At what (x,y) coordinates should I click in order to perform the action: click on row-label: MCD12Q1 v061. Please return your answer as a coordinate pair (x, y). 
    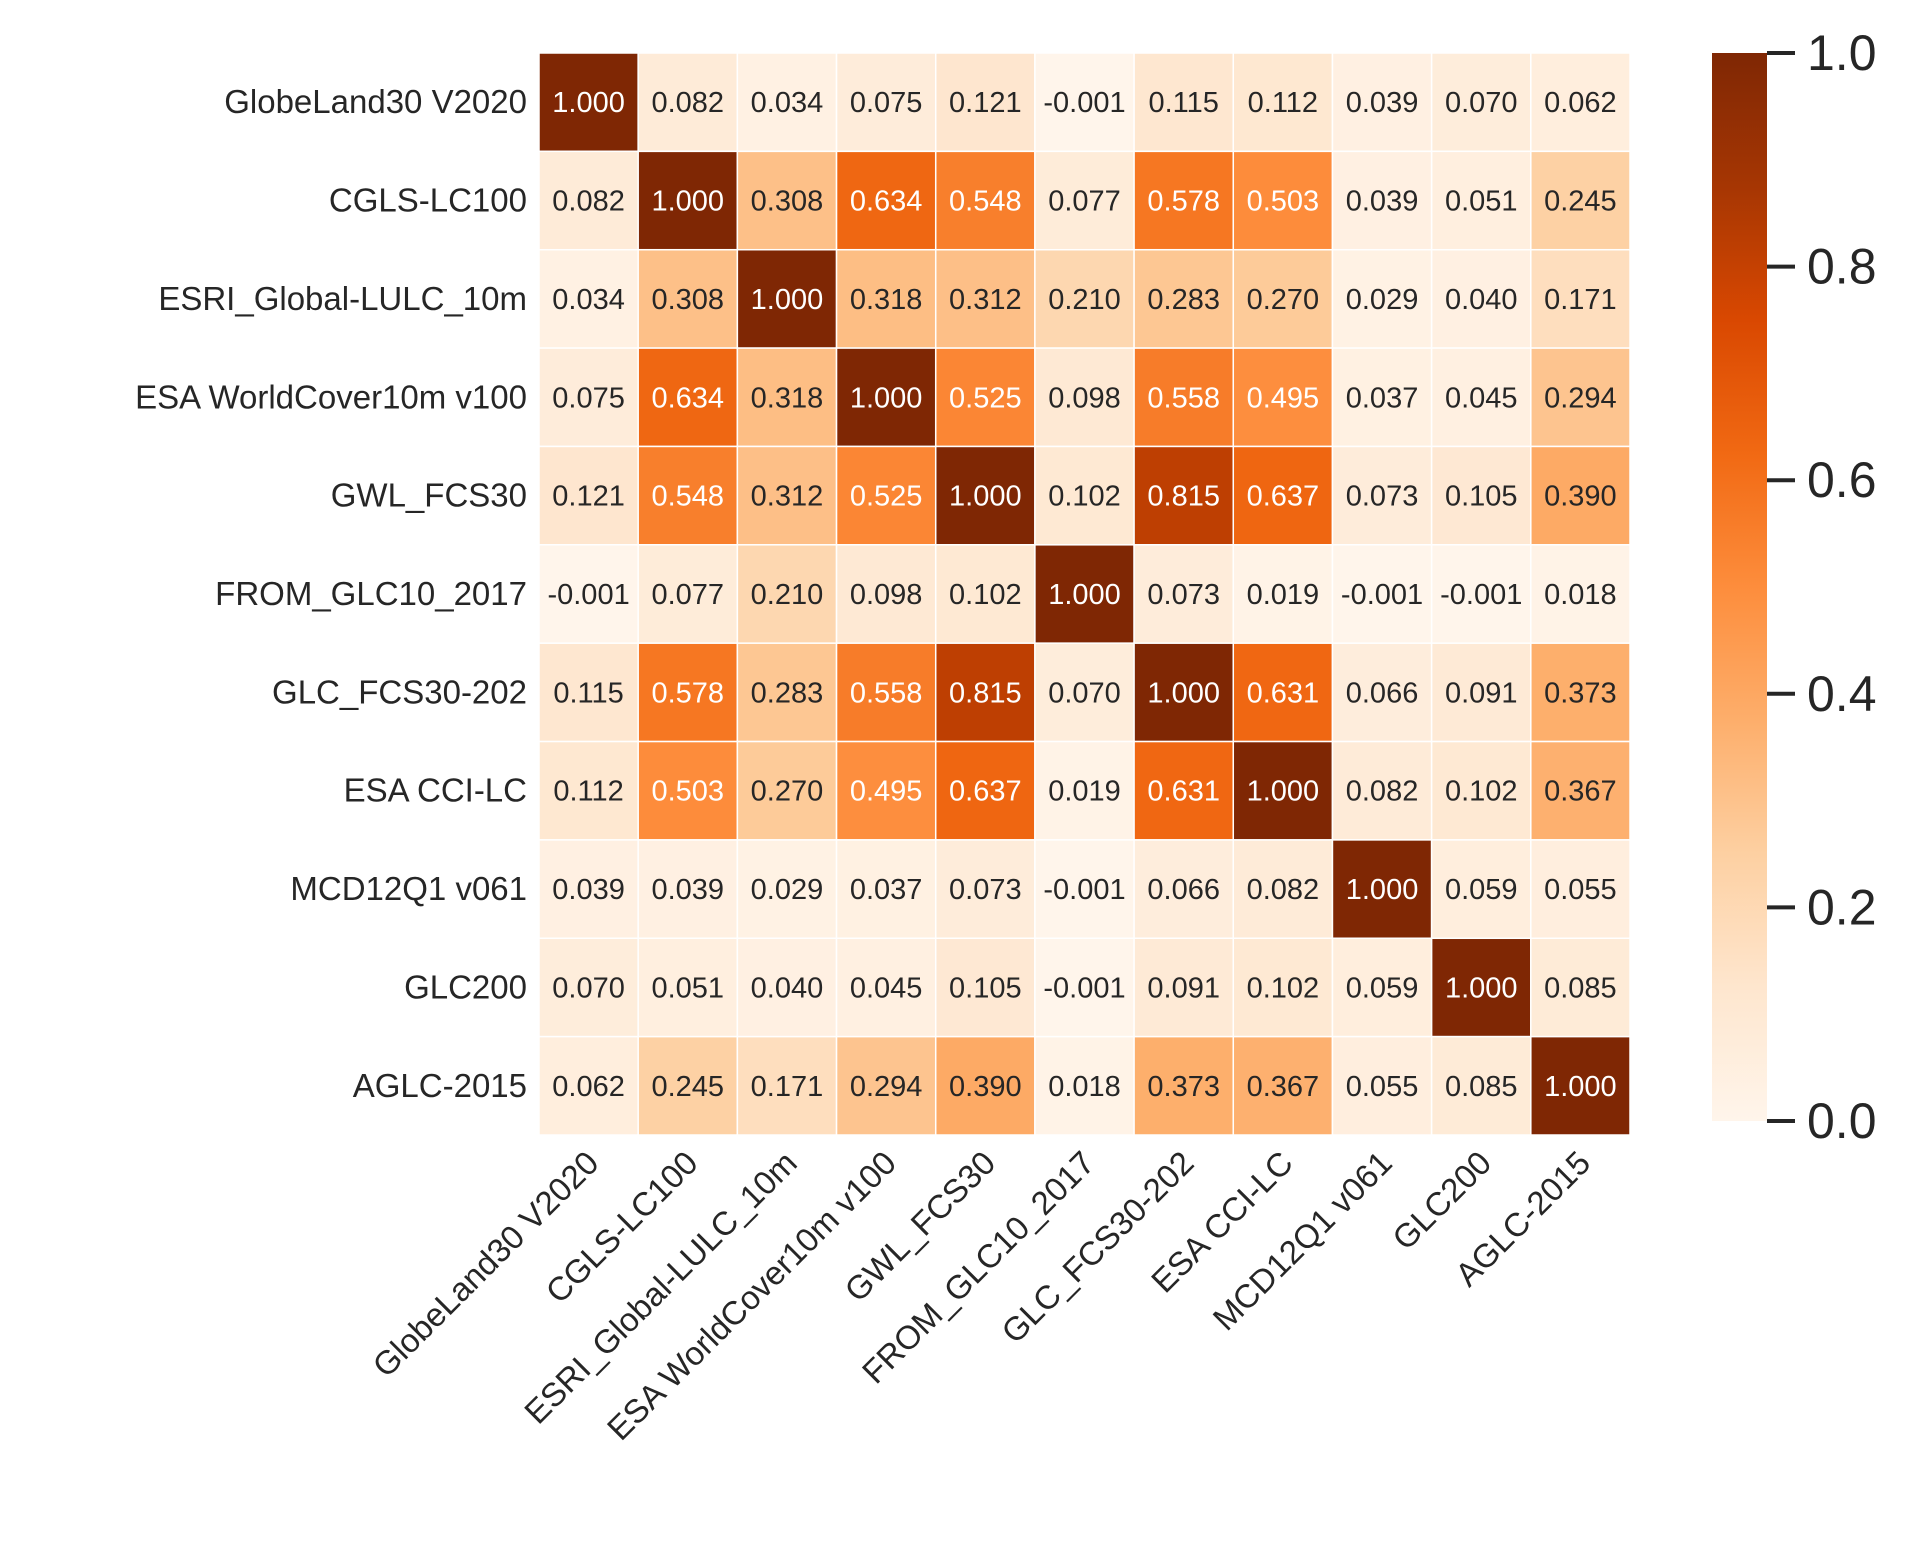
    Looking at the image, I should click on (408, 888).